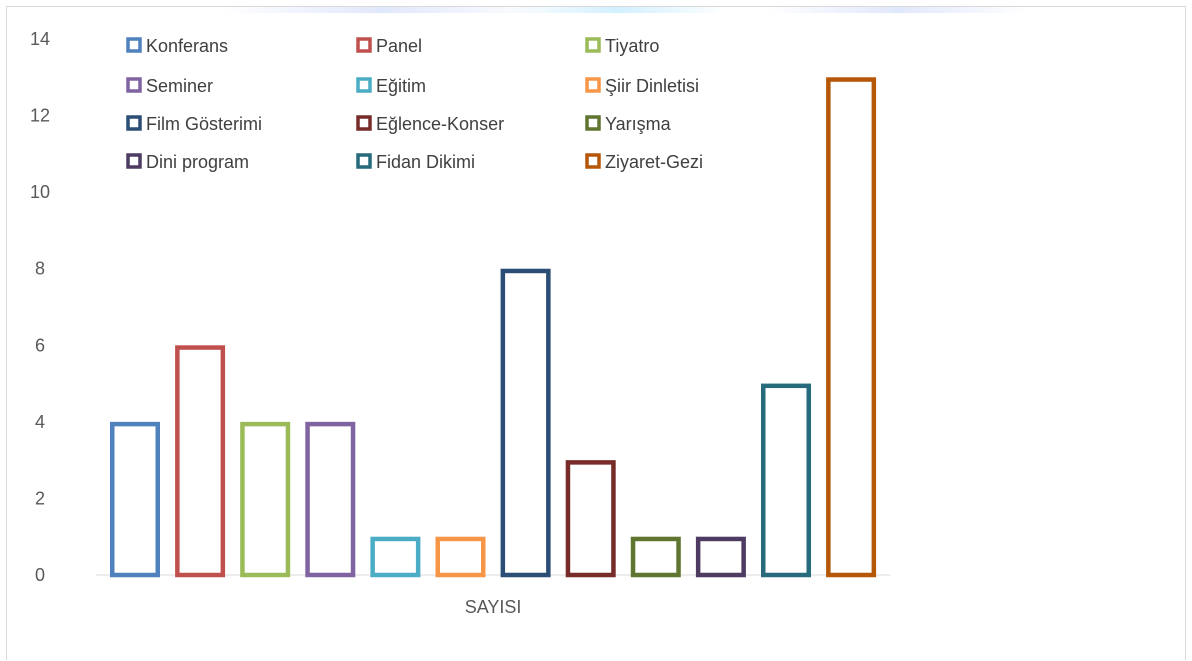 The image size is (1192, 661). I want to click on bar-eğitim, so click(395, 557).